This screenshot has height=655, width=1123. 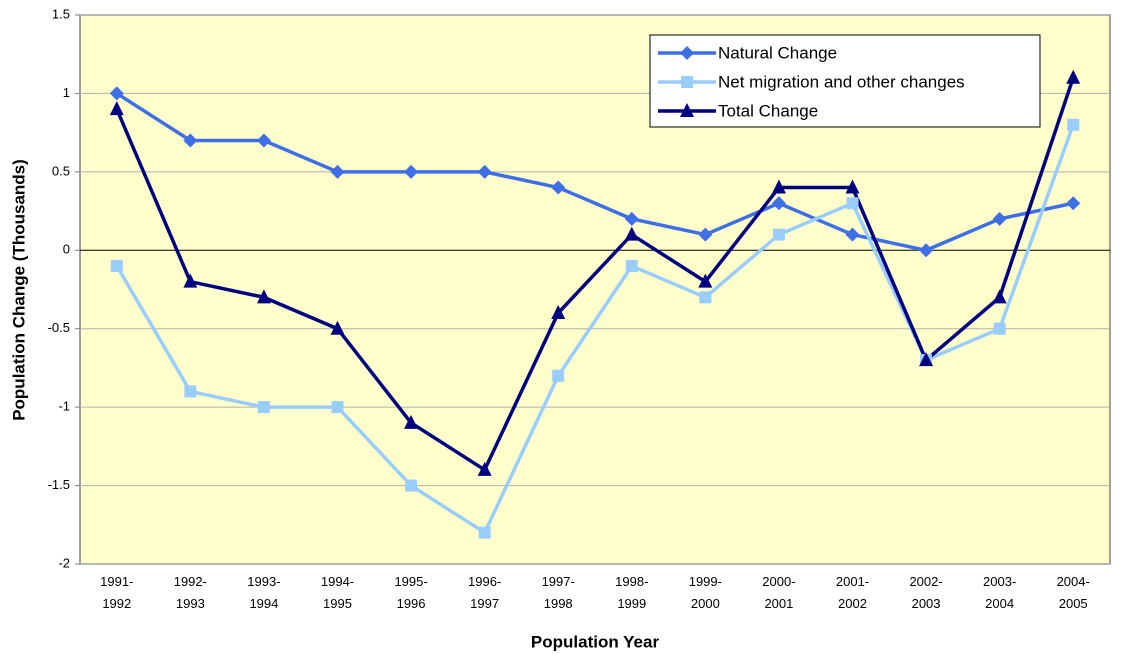 I want to click on y-tick-label: -1.5, so click(x=59, y=484).